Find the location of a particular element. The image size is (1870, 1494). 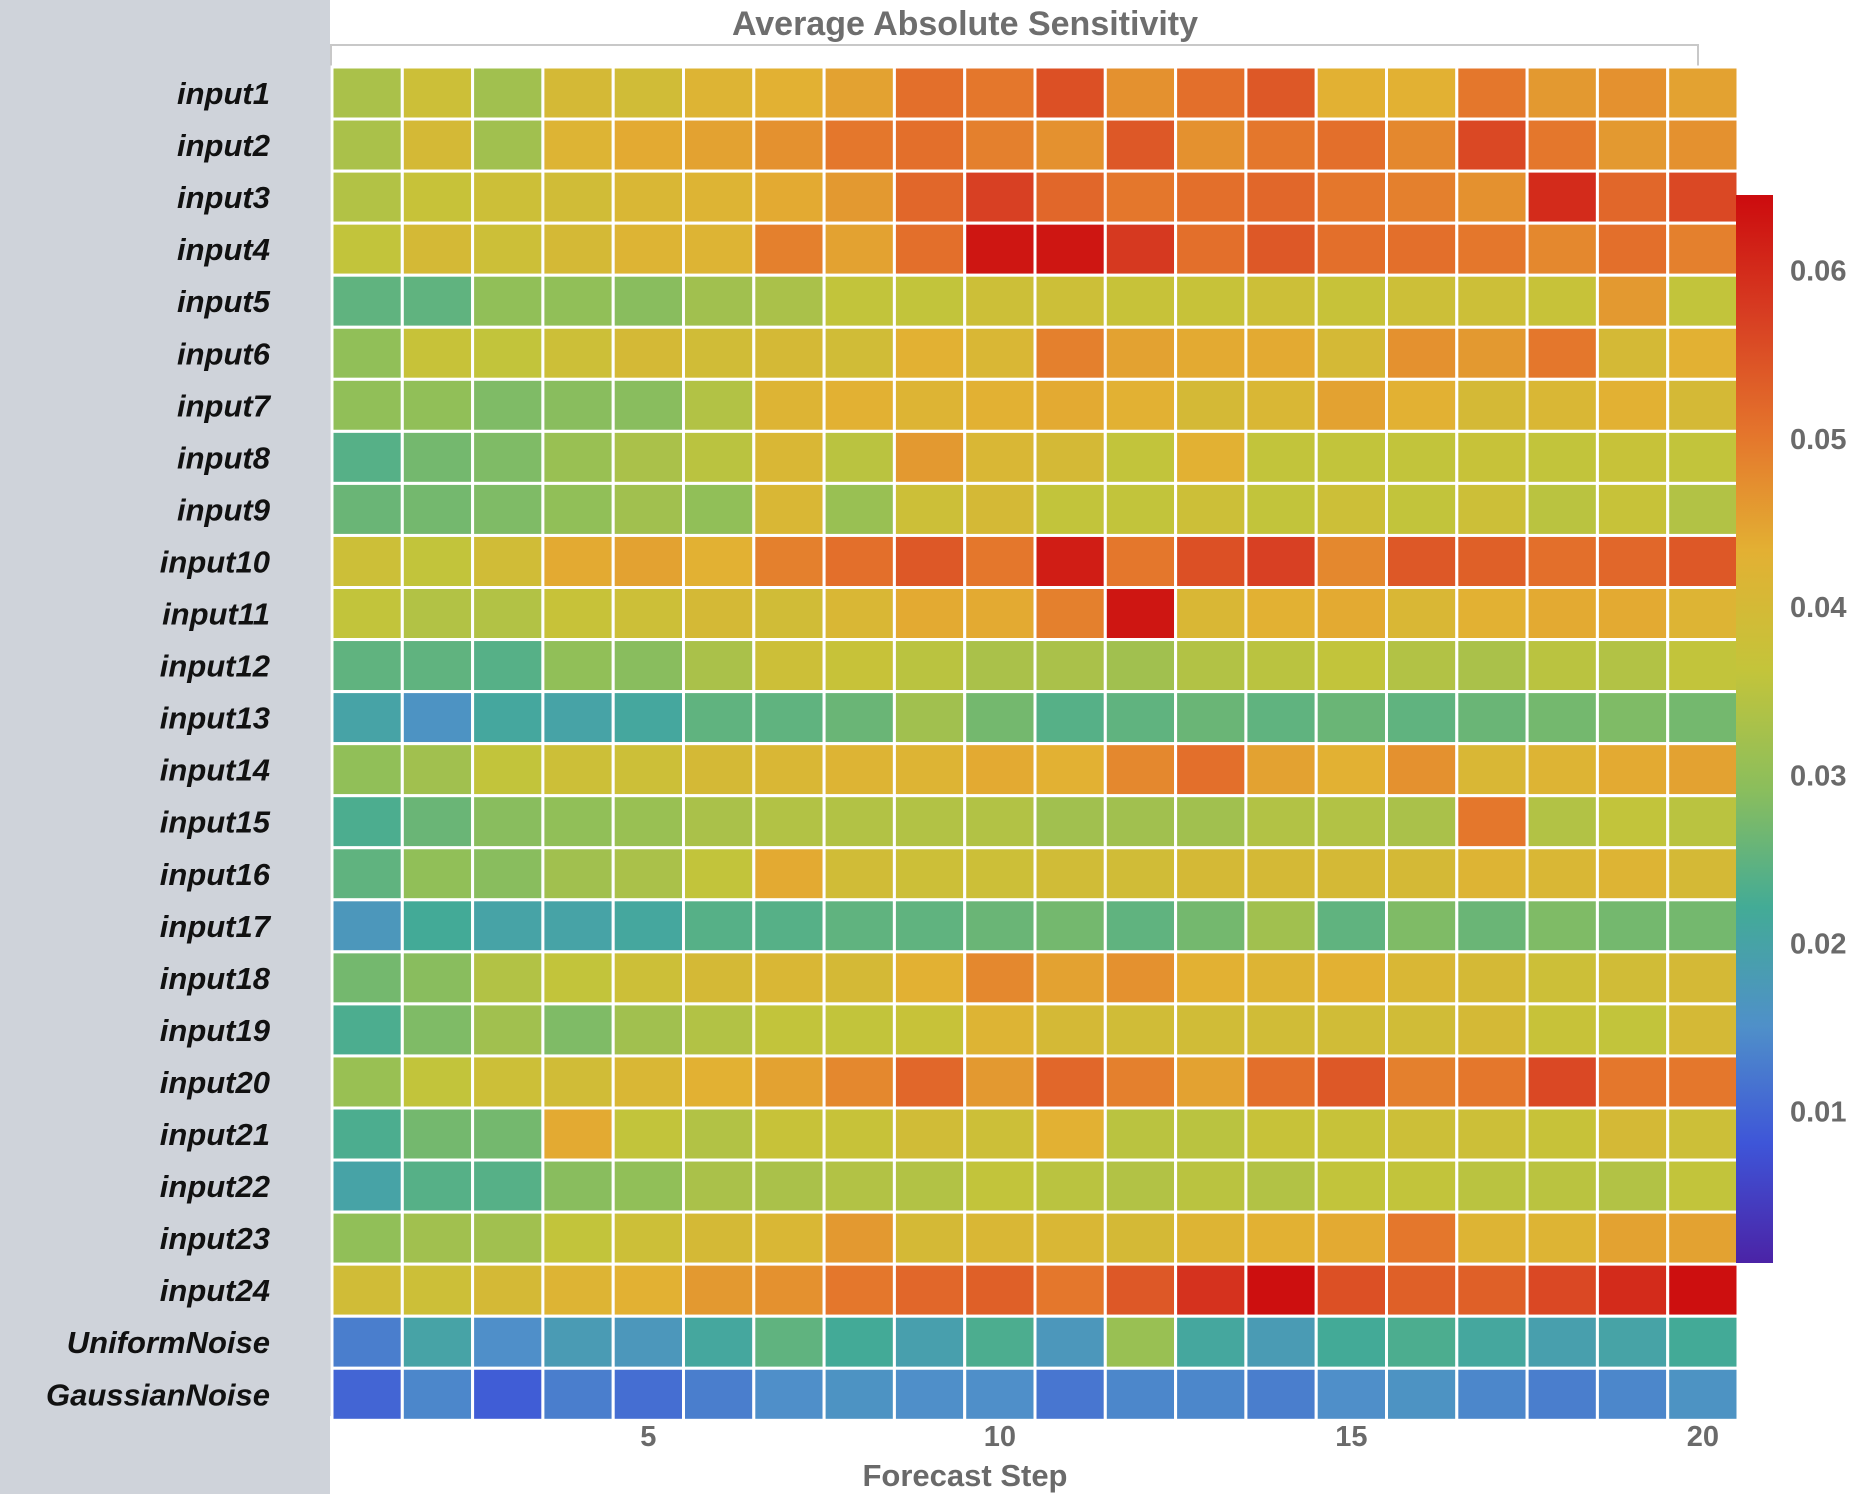

row-label: input10 is located at coordinates (215, 561).